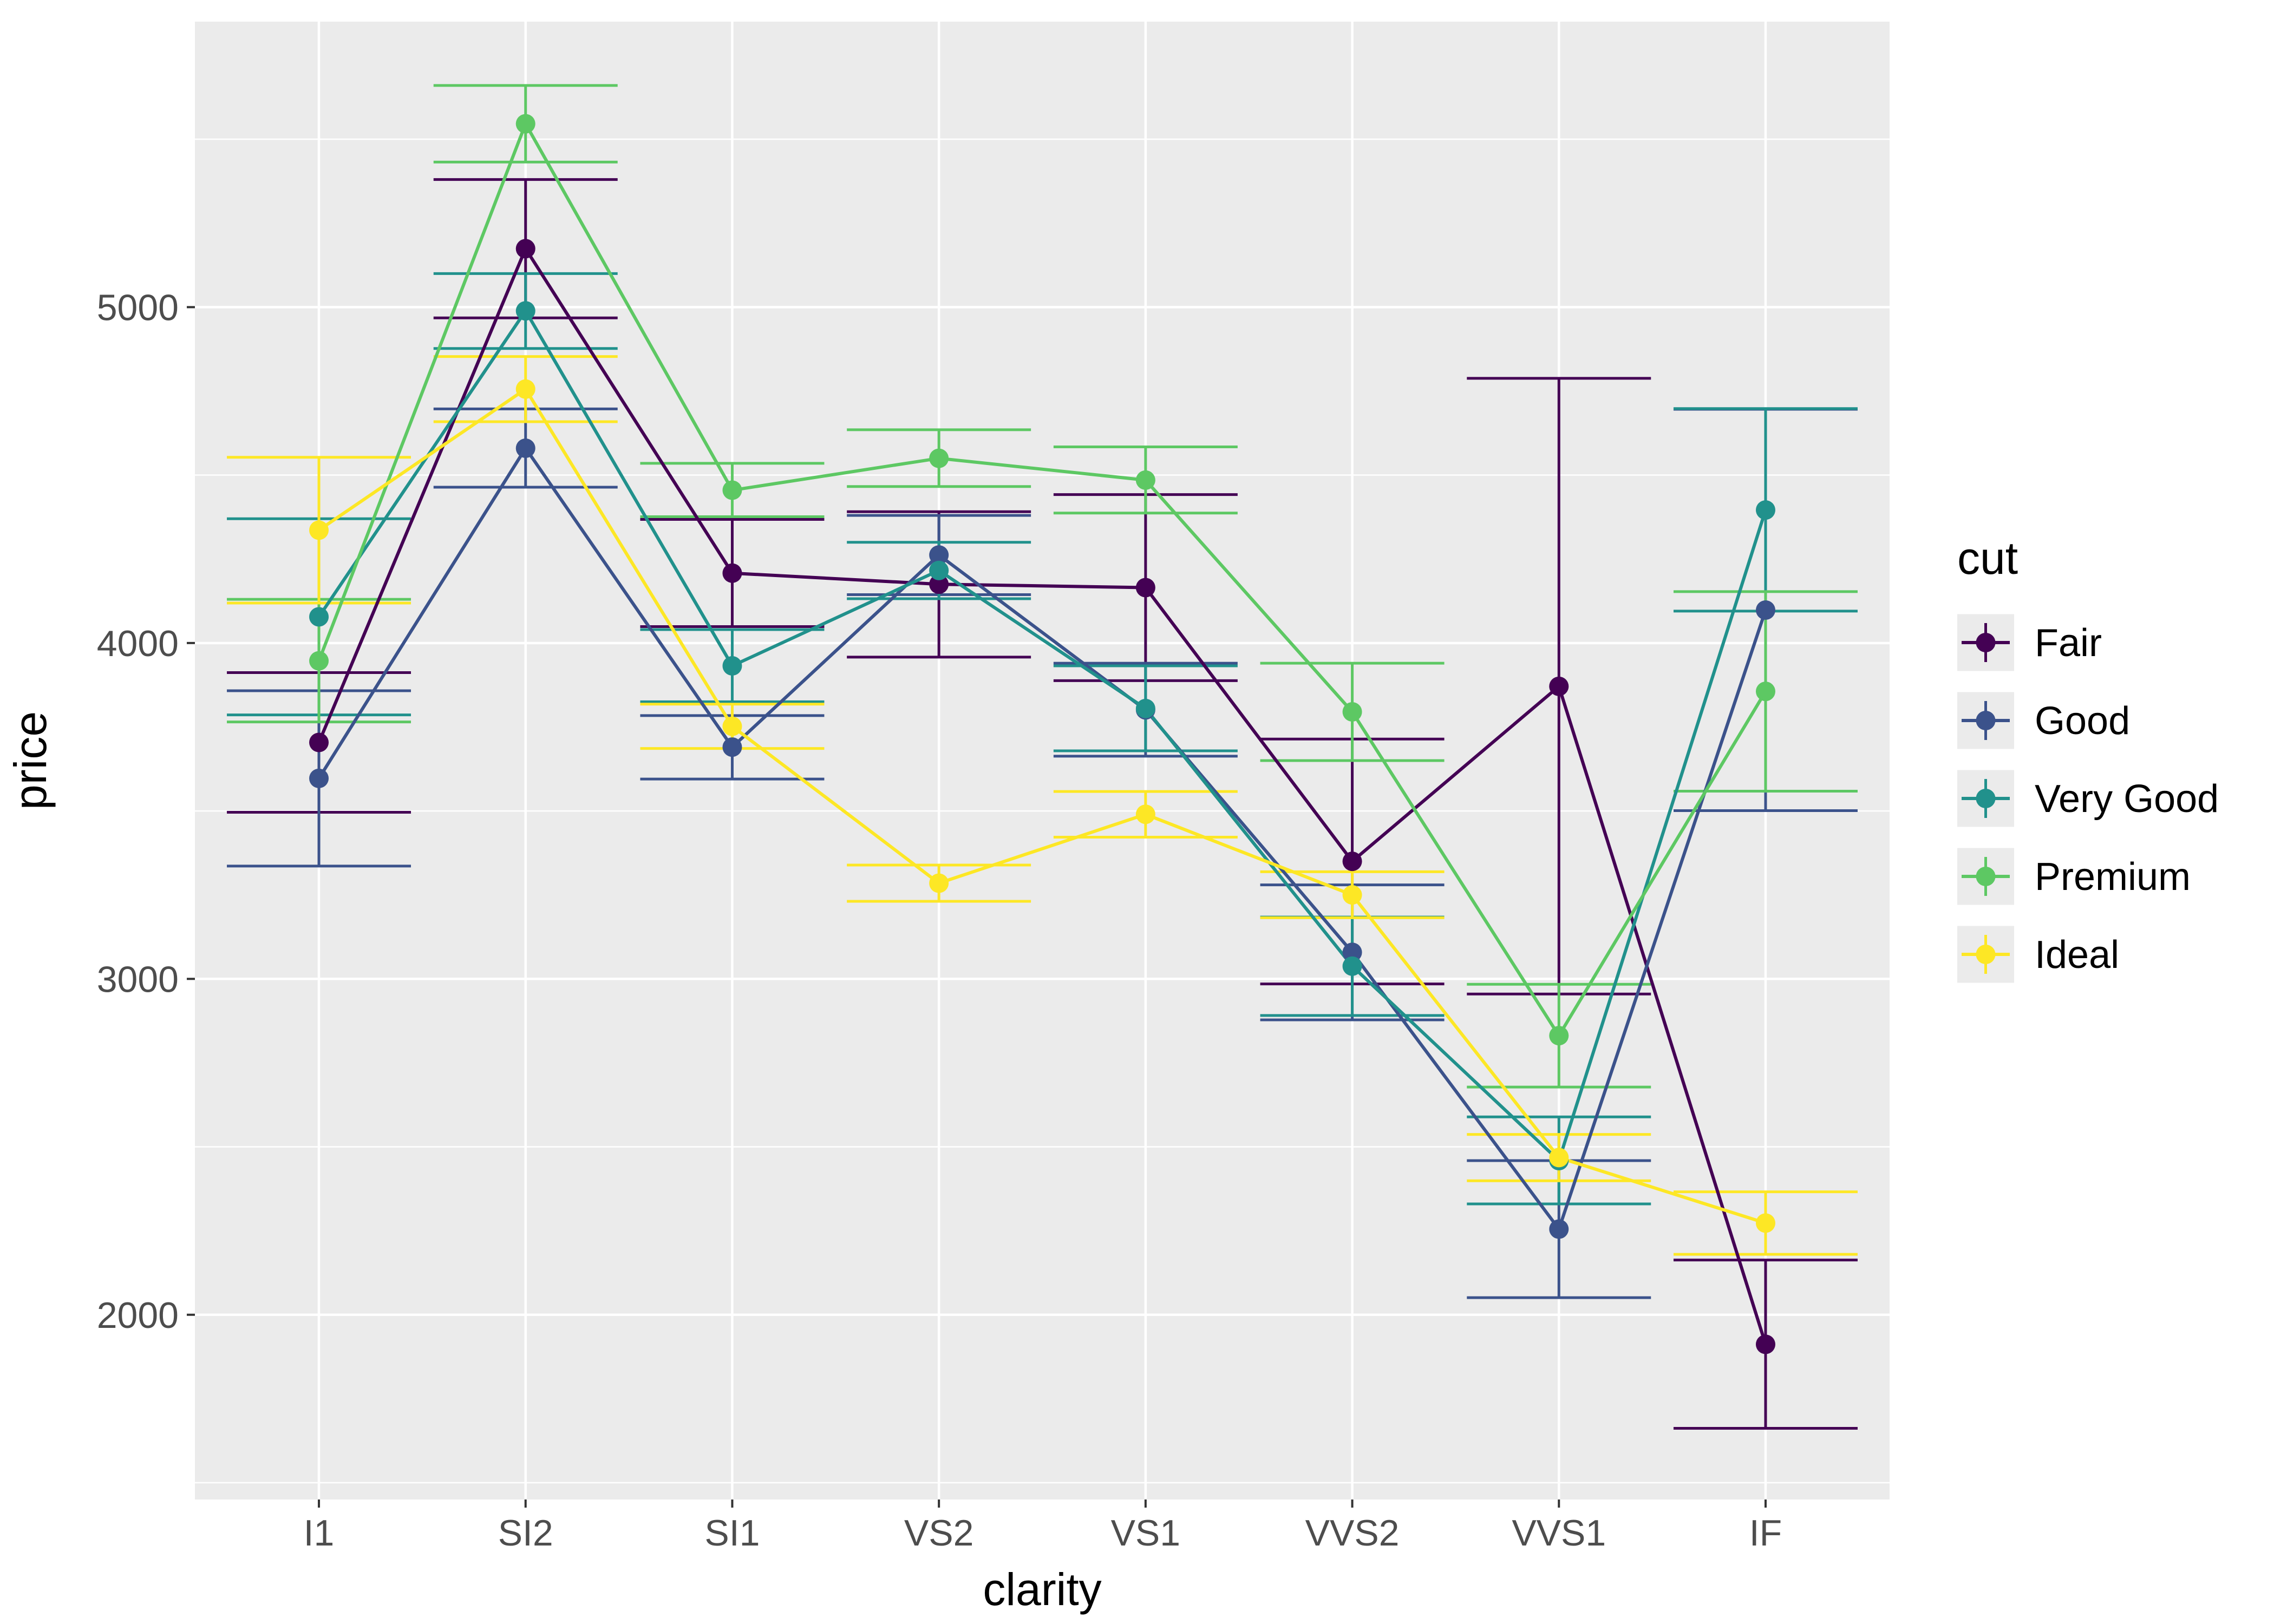 This screenshot has width=2274, height=1624. What do you see at coordinates (138, 1316) in the screenshot?
I see `y-tick-label: 2000` at bounding box center [138, 1316].